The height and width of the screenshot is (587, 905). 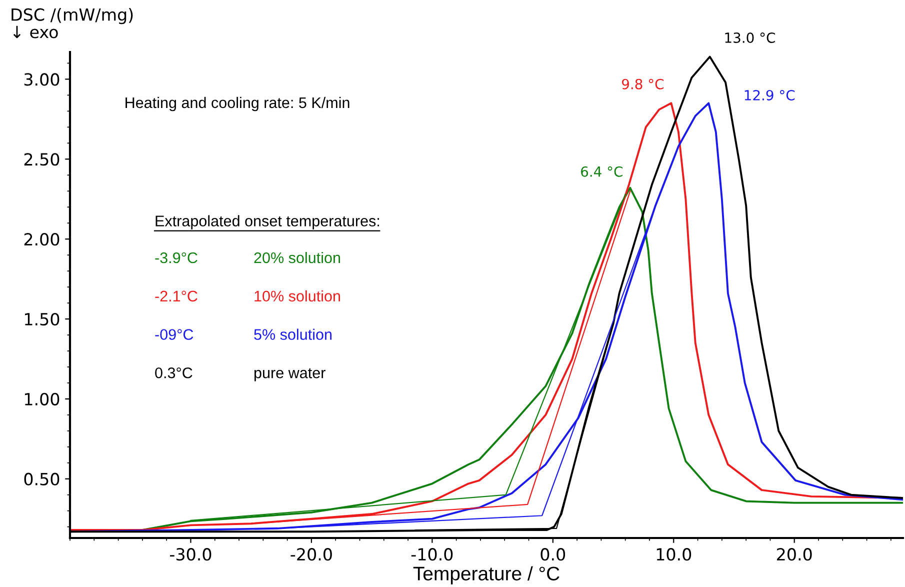 I want to click on x-tick-label: 20.0, so click(x=794, y=554).